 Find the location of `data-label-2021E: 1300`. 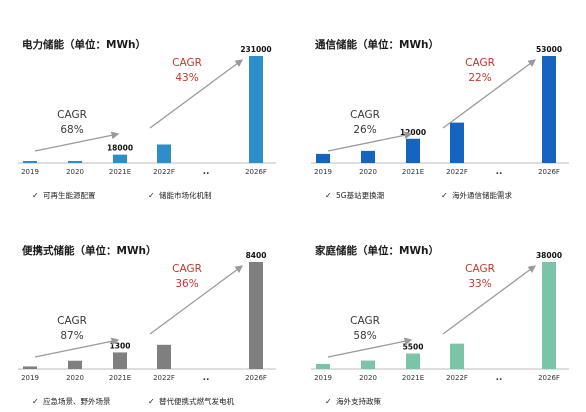

data-label-2021E: 1300 is located at coordinates (120, 345).